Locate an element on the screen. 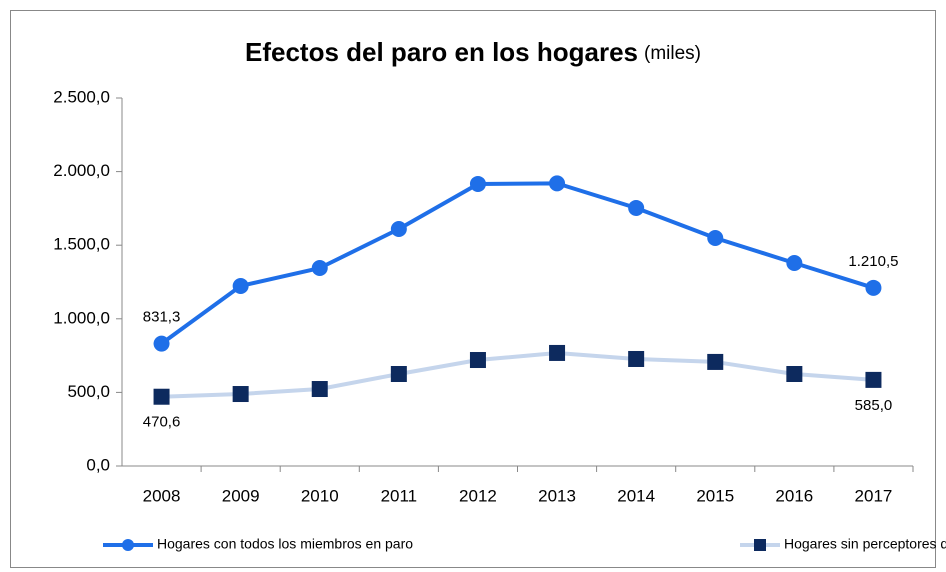 Image resolution: width=946 pixels, height=572 pixels. data-label: 1.210,5 is located at coordinates (873, 261).